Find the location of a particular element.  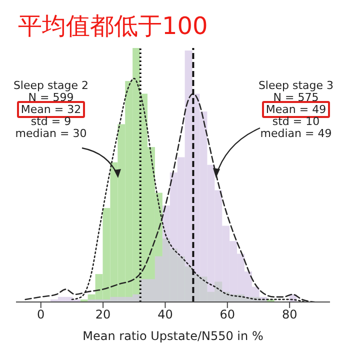

x-tick-label: 0 is located at coordinates (41, 315).